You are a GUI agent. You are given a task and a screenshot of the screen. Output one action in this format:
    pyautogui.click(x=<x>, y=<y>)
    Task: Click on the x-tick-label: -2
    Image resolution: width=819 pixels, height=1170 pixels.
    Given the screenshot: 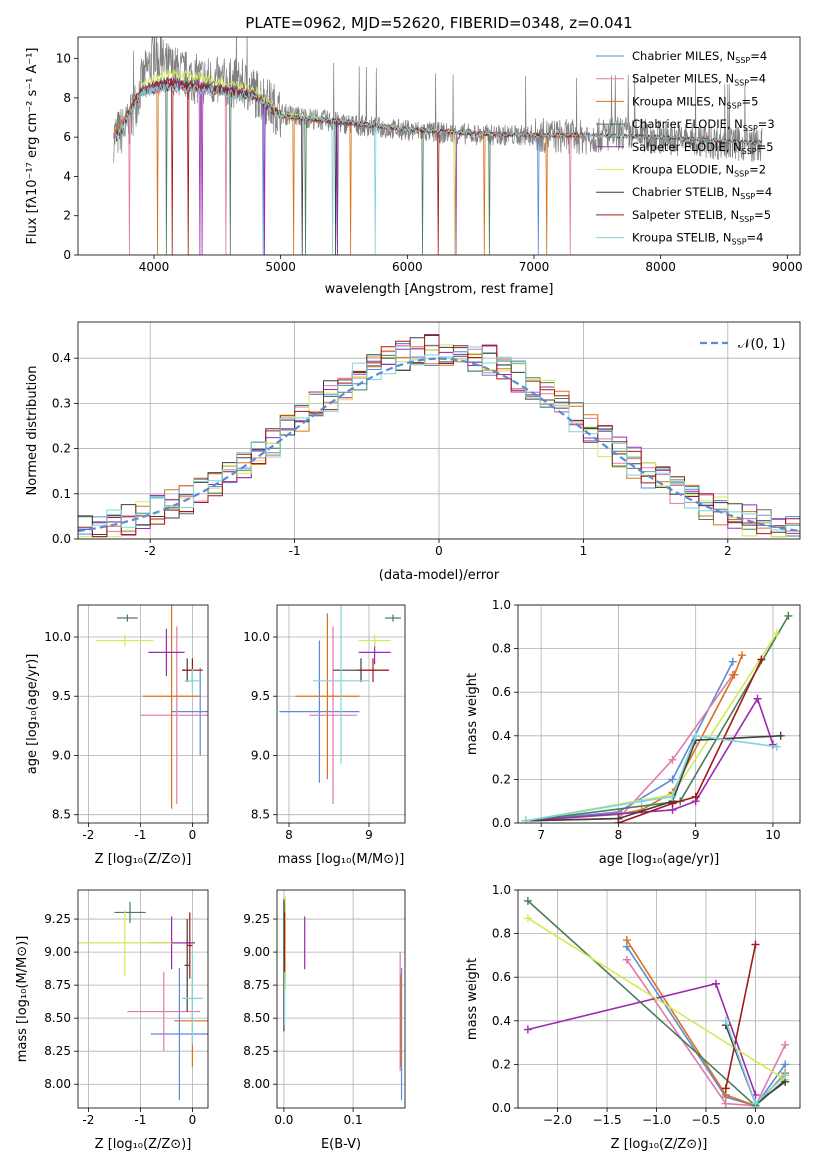 What is the action you would take?
    pyautogui.click(x=88, y=835)
    